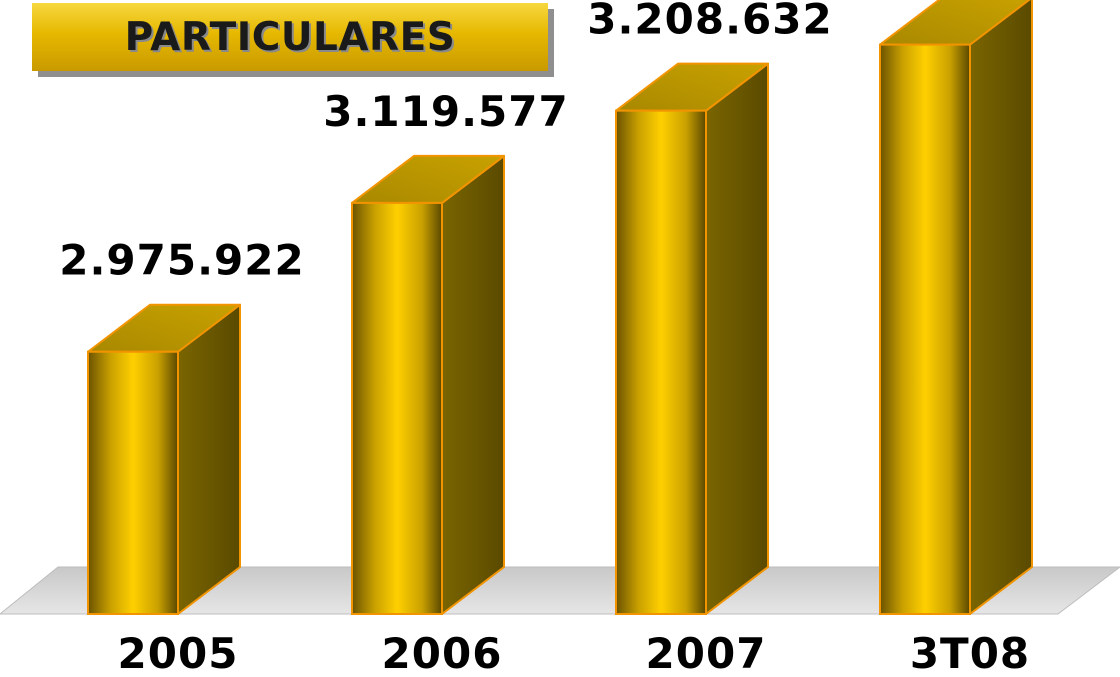 Image resolution: width=1120 pixels, height=677 pixels. Describe the element at coordinates (473, 384) in the screenshot. I see `bar-side-2006` at that location.